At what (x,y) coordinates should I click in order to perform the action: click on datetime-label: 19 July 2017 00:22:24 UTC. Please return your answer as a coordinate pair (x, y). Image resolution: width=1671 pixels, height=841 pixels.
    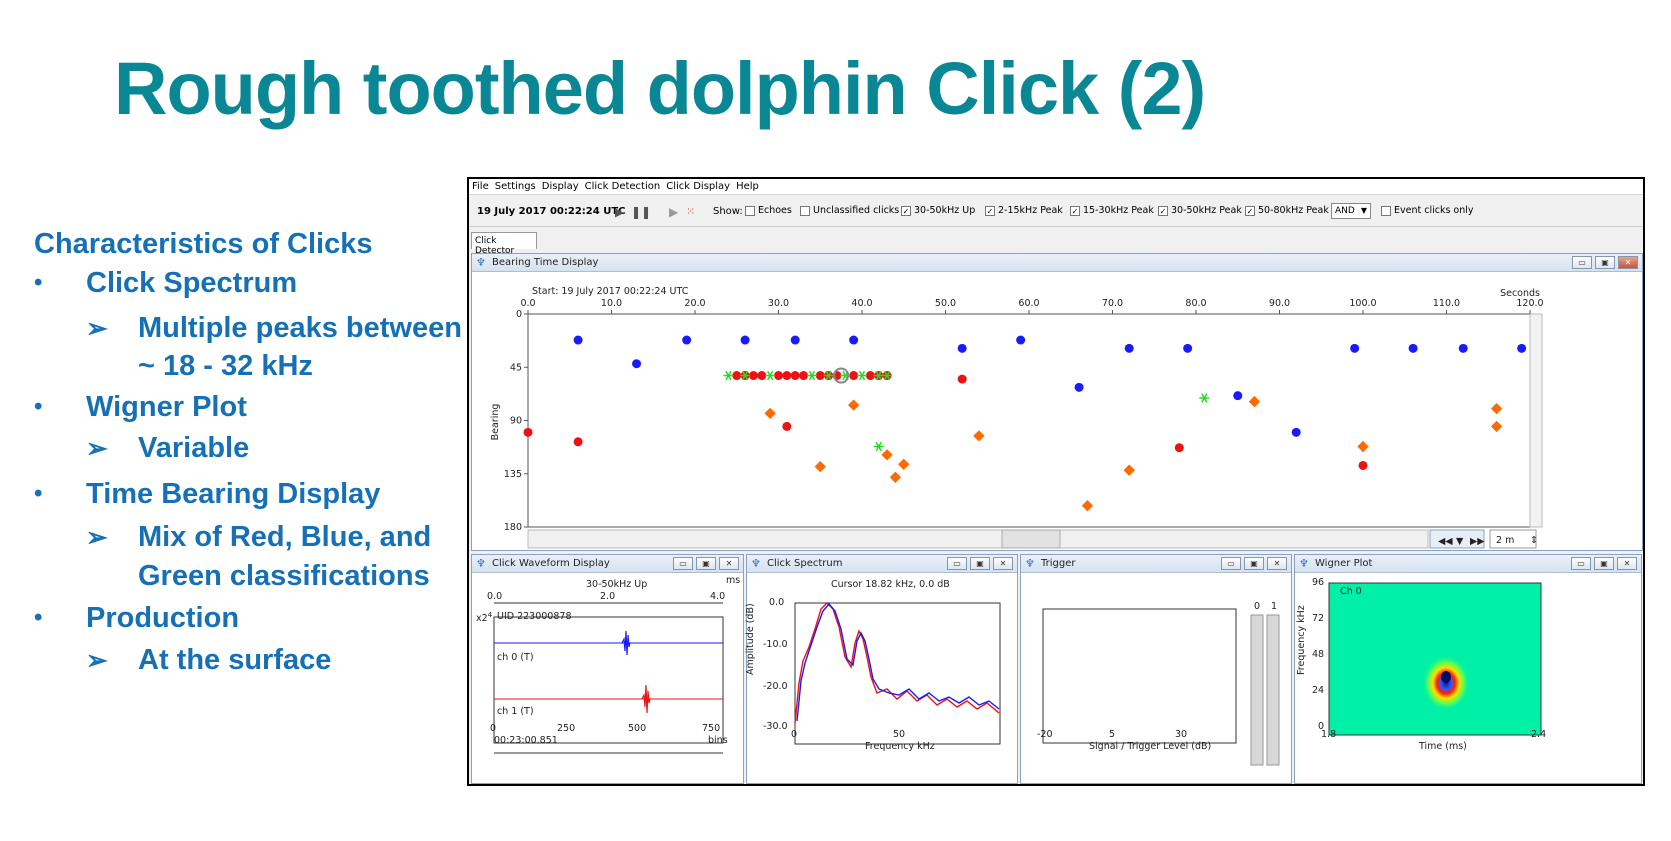
    Looking at the image, I should click on (551, 211).